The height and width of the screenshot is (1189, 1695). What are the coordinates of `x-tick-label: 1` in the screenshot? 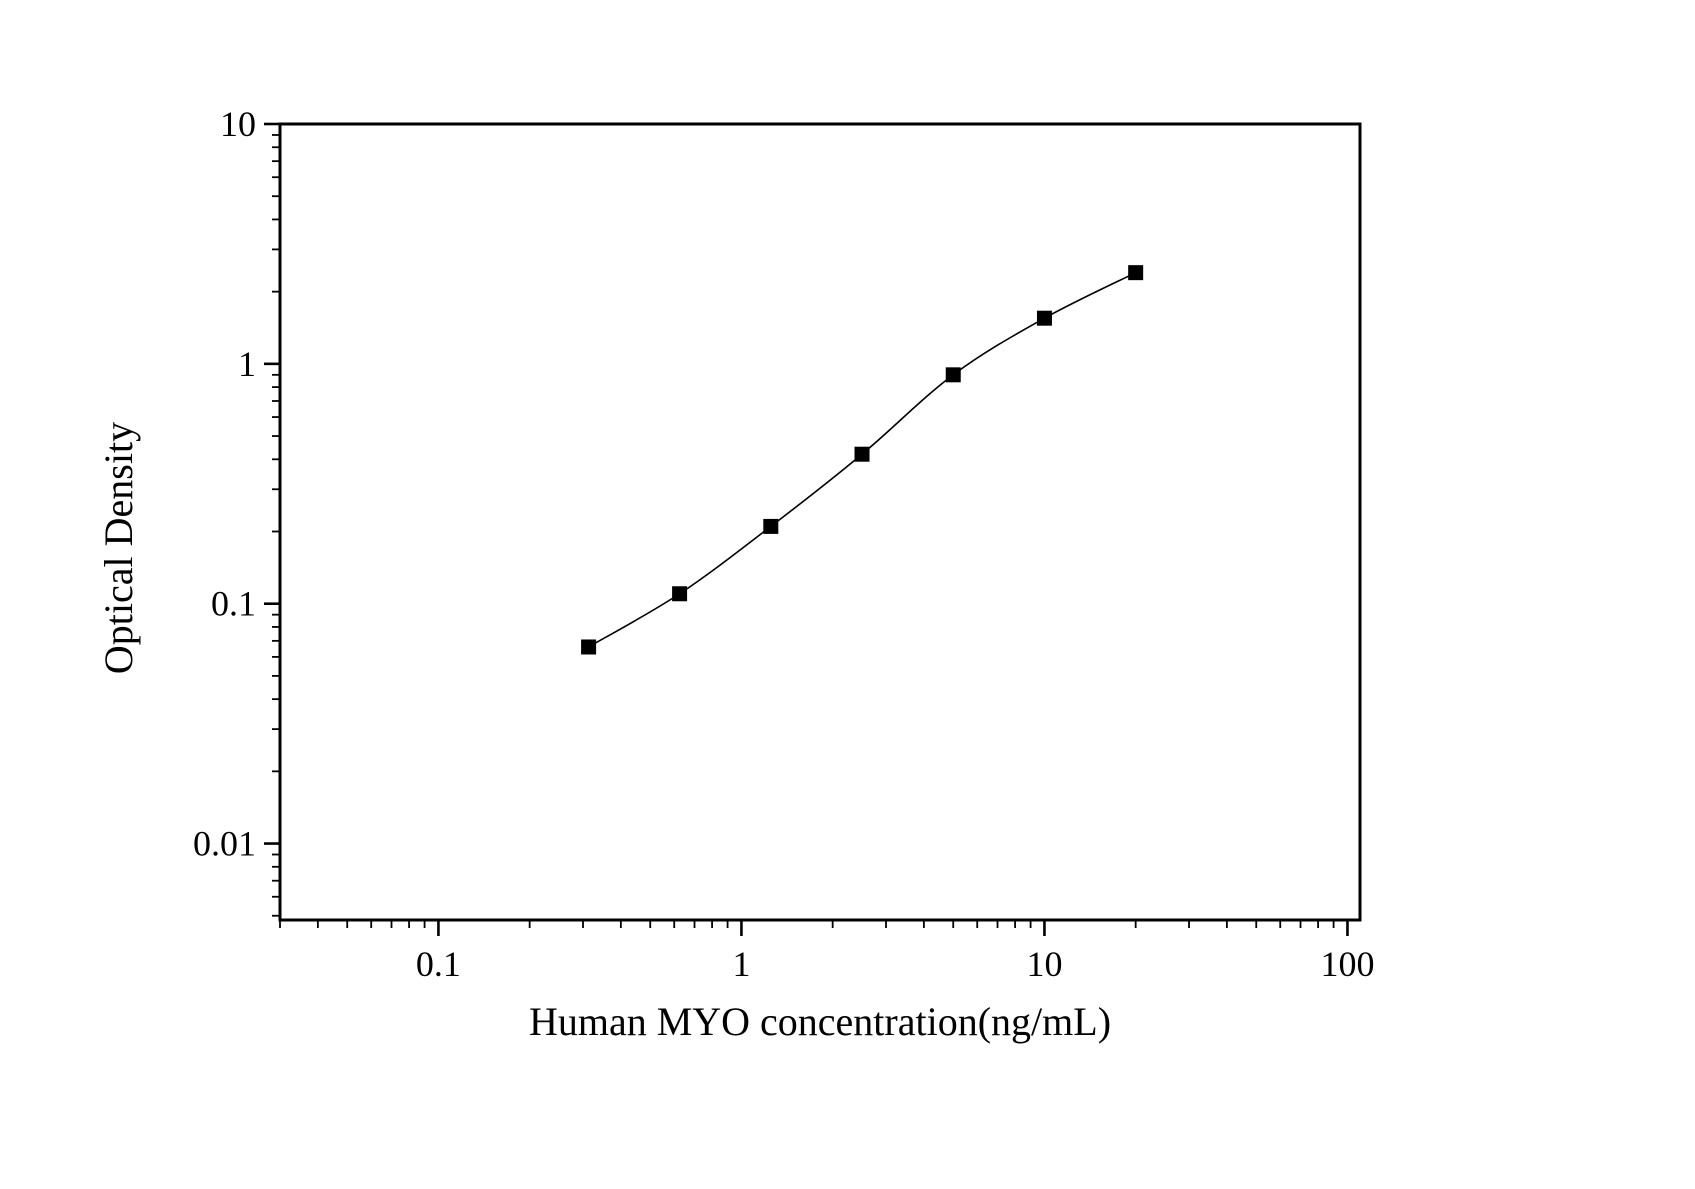 It's located at (741, 964).